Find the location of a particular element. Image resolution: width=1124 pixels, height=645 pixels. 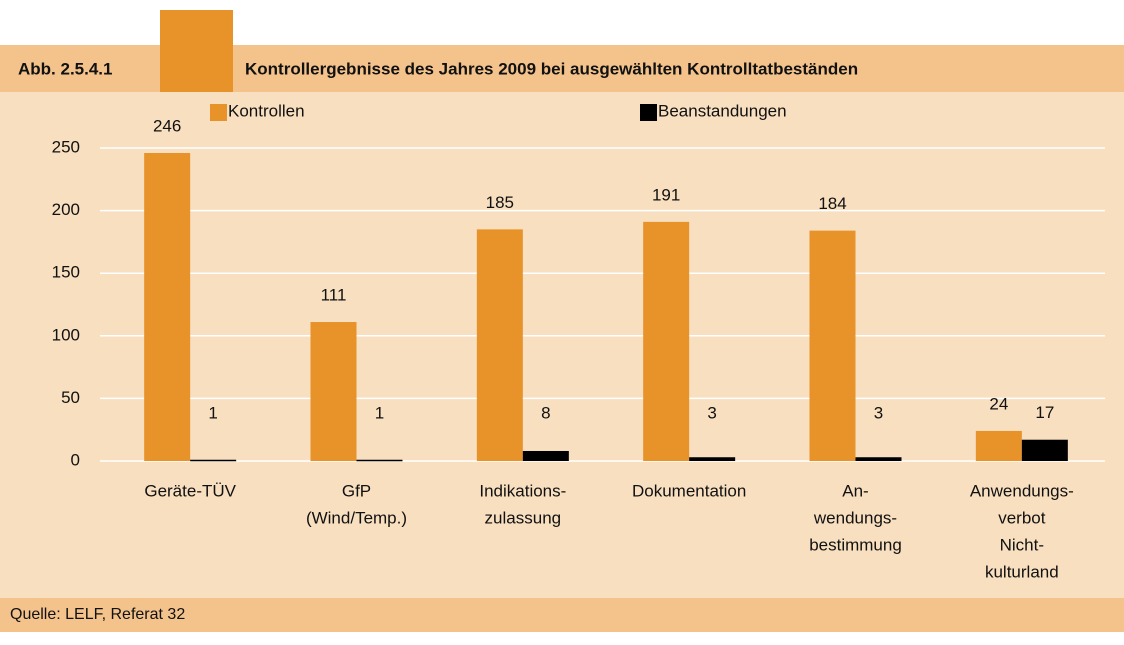

x-tick-label: wendungs- is located at coordinates (855, 517).